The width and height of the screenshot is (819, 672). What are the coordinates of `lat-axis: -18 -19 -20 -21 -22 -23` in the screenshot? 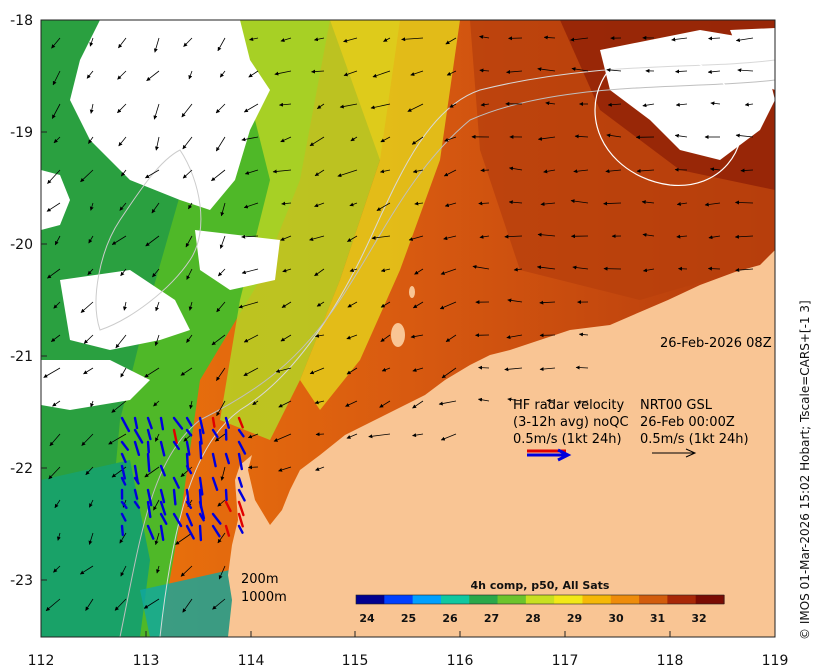 It's located at (28, 301).